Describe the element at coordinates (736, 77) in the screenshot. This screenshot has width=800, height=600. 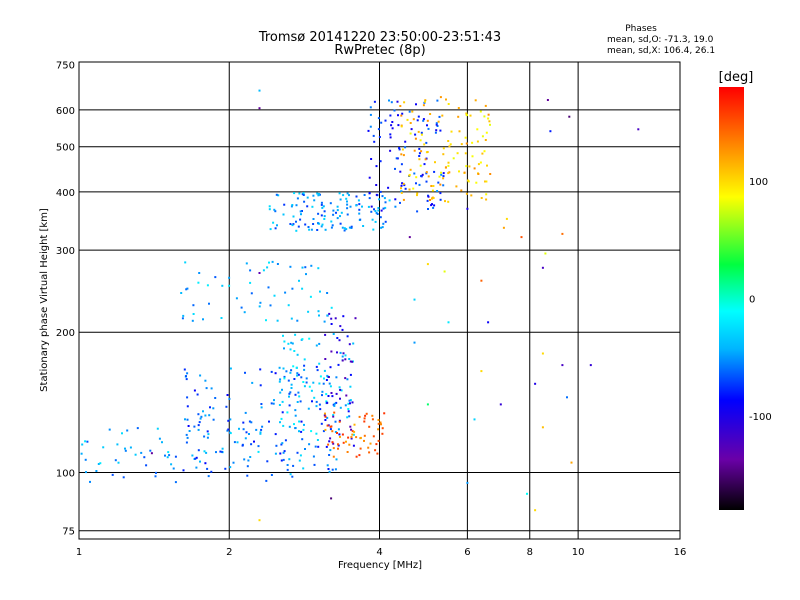
I see `colorbar-label: [deg]` at that location.